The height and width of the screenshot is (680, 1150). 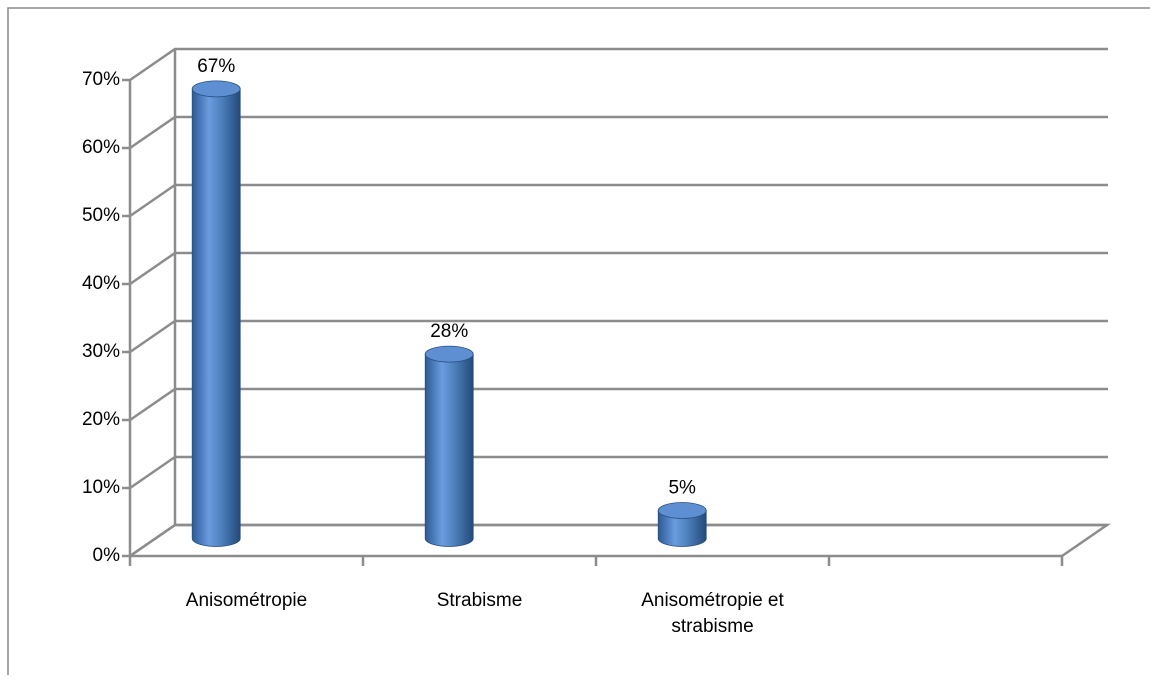 I want to click on y-tick-label: 10%, so click(x=101, y=487).